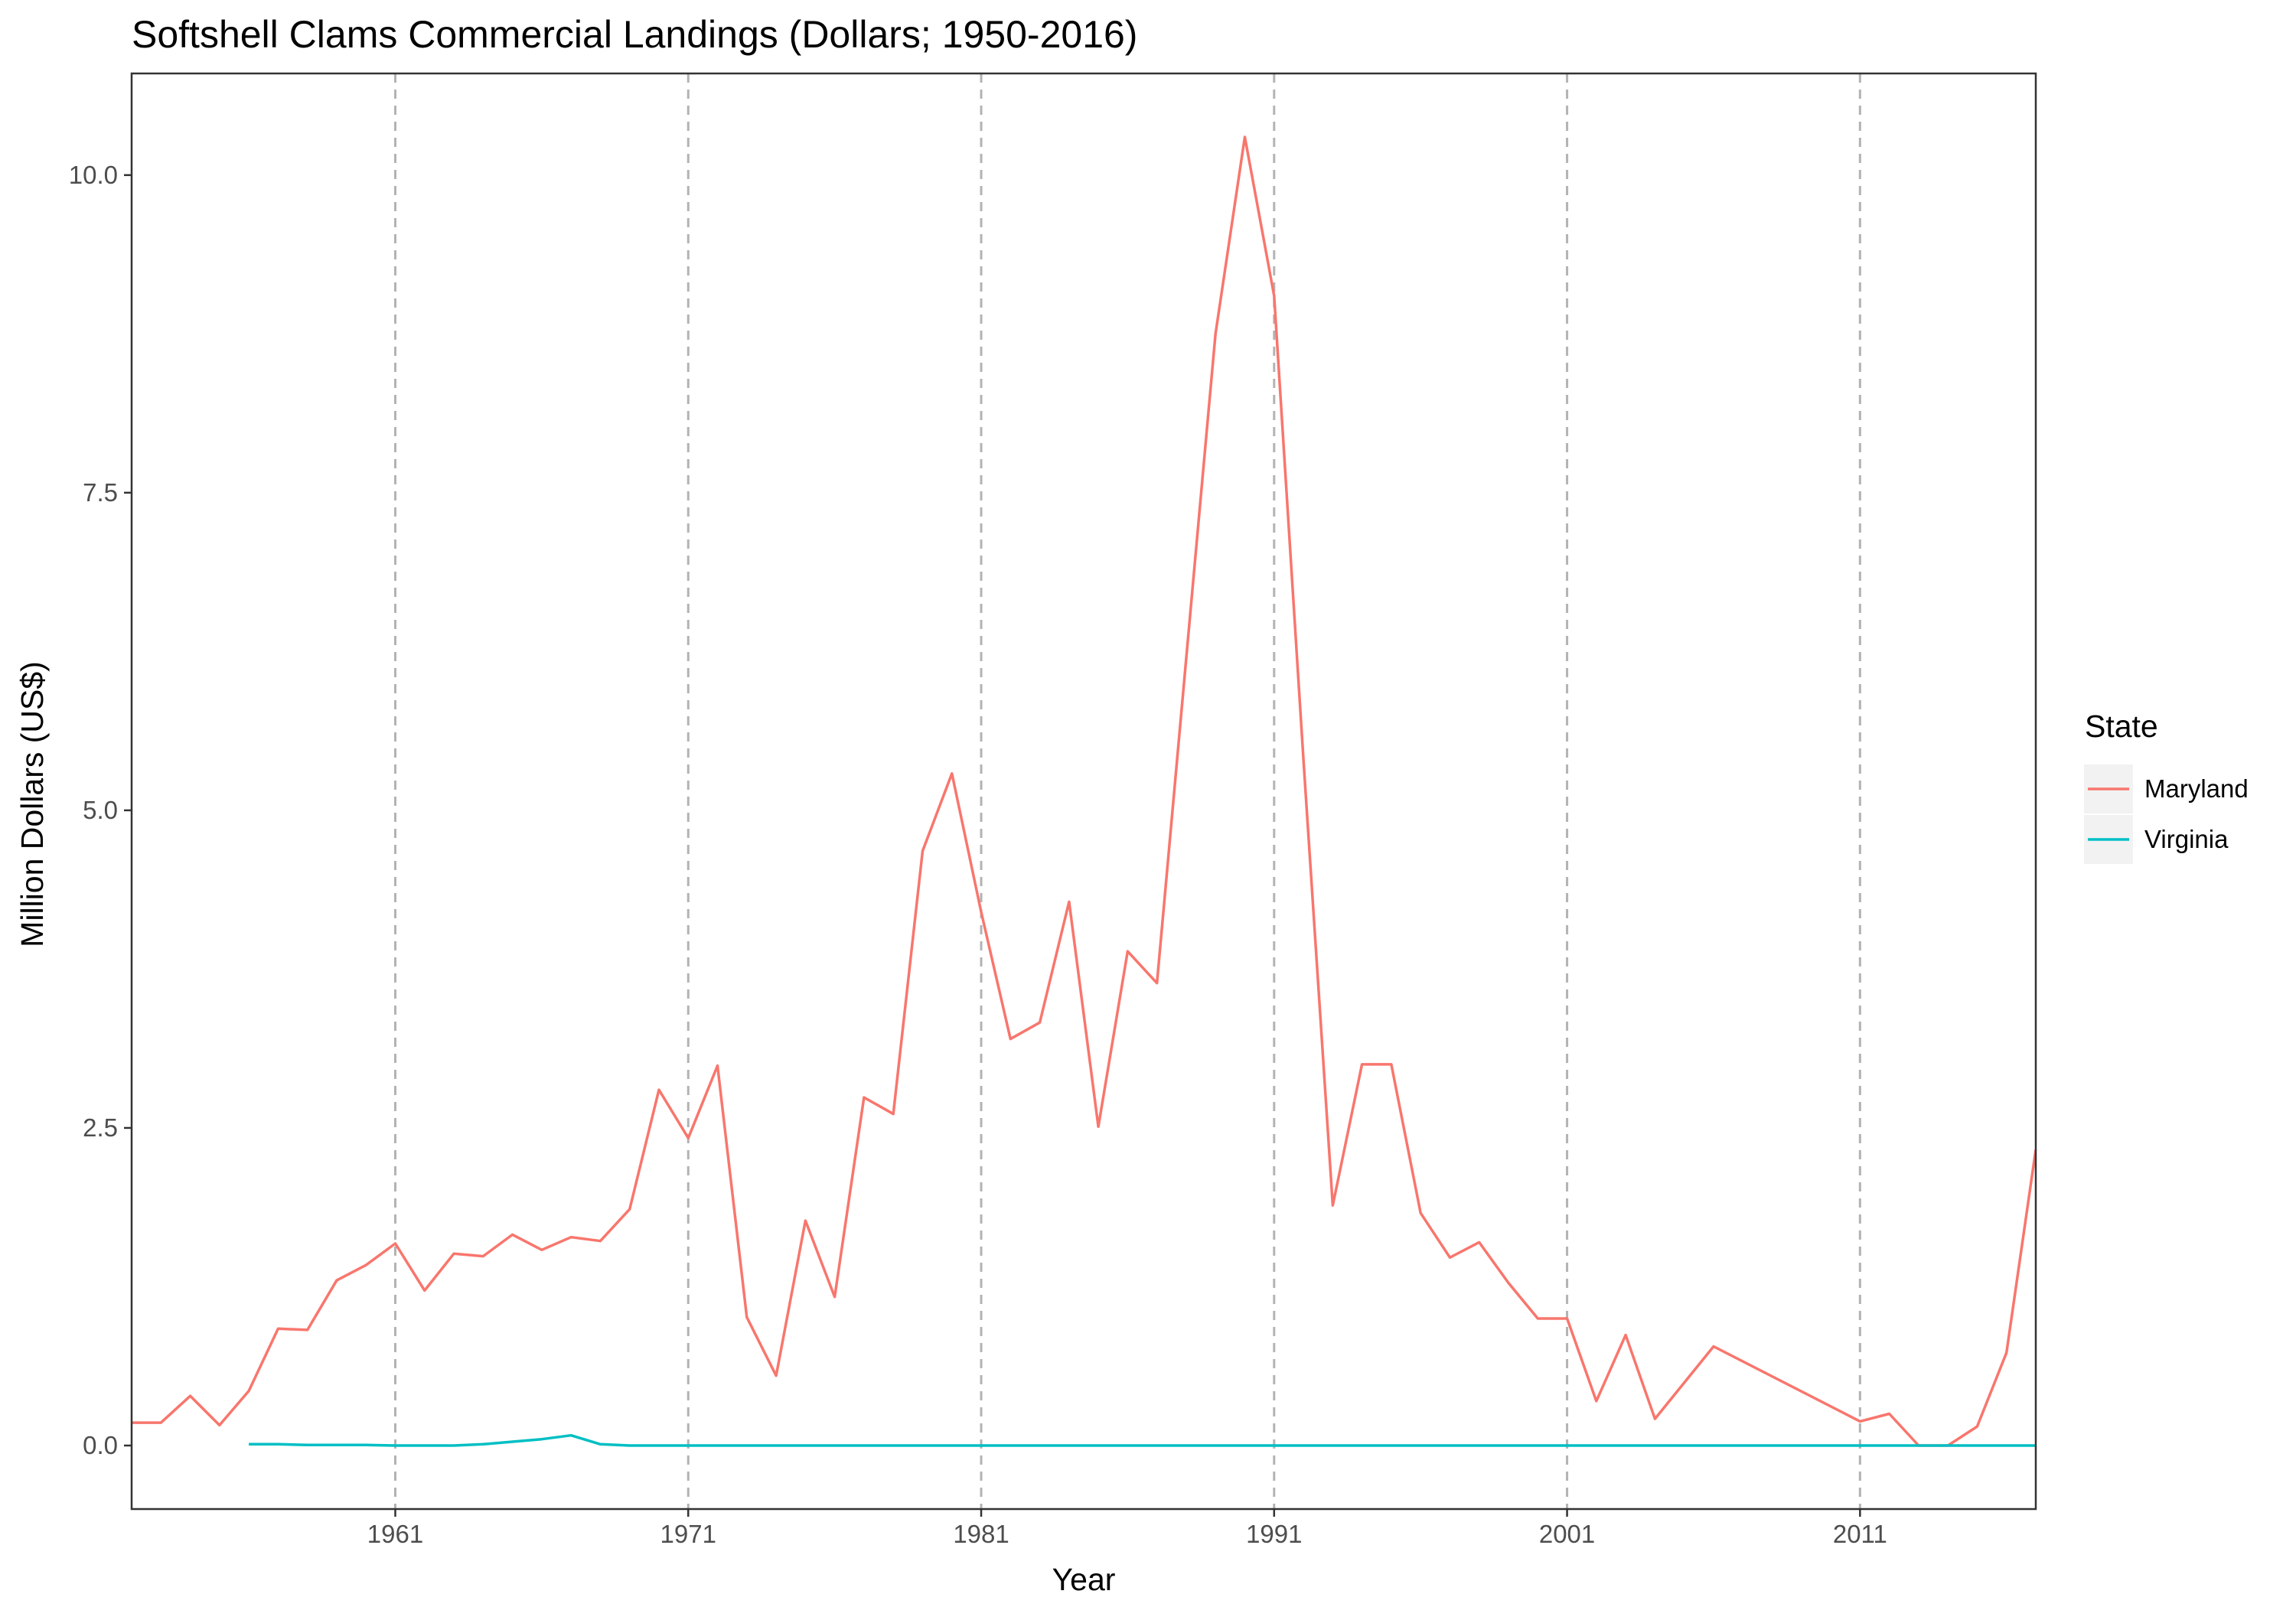 This screenshot has height=1607, width=2296. Describe the element at coordinates (981, 1534) in the screenshot. I see `x-tick-label: 1981` at that location.